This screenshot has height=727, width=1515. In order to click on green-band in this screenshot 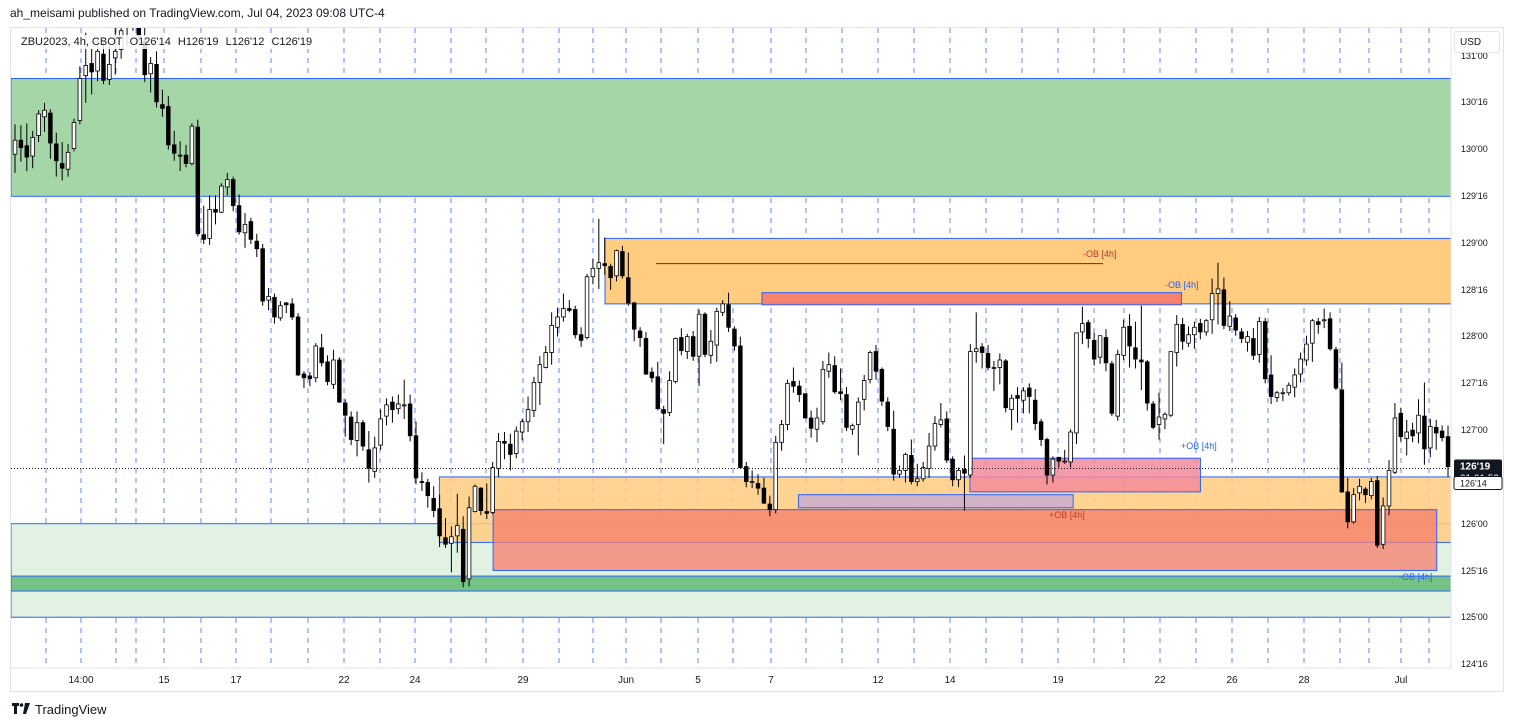, I will do `click(731, 583)`.